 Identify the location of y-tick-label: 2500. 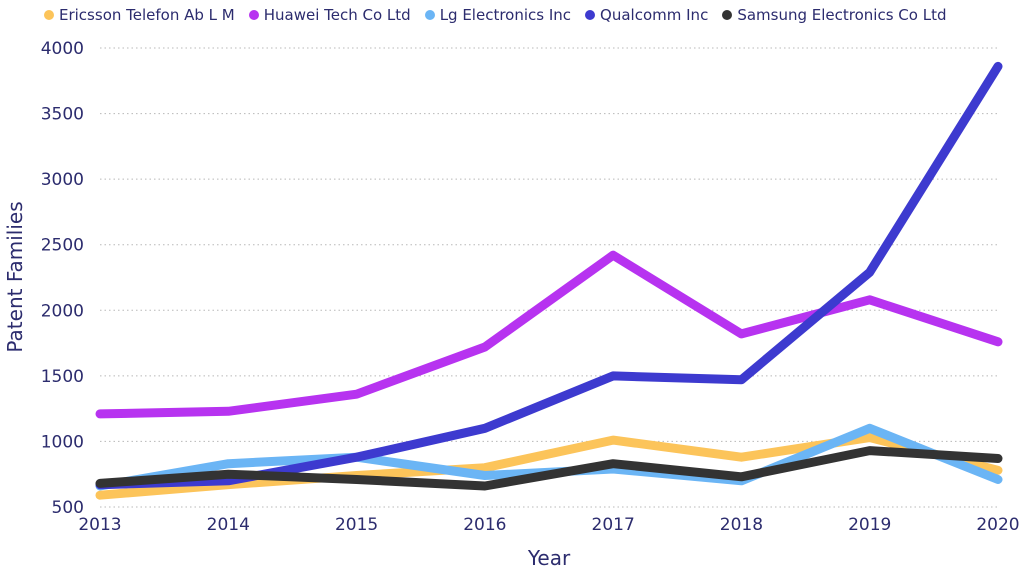
(62, 246).